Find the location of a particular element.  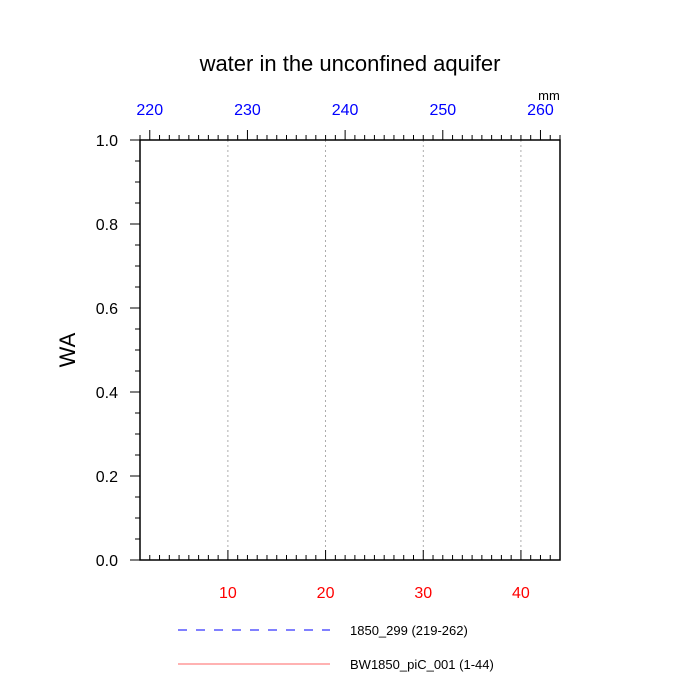

legend: 1850_299 (219-262) BW1850_piC_001 (1-44) is located at coordinates (336, 647).